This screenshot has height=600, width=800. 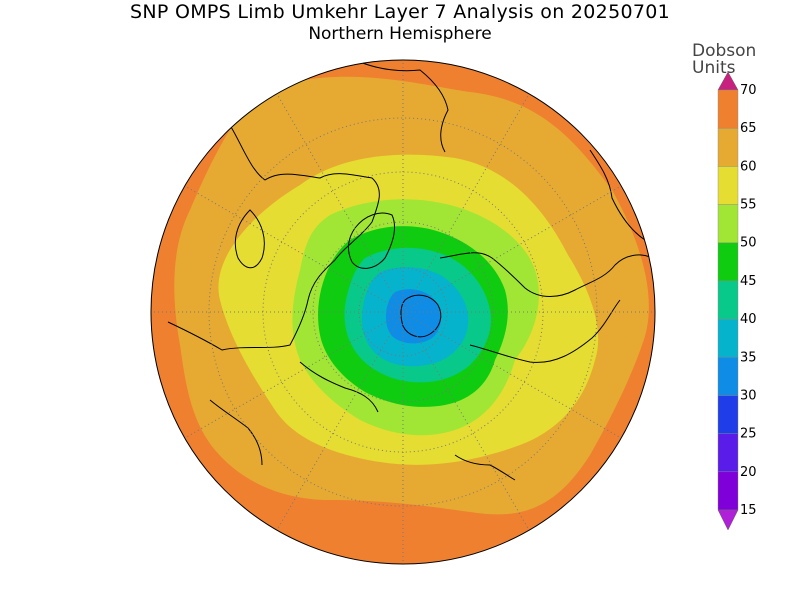 I want to click on legend-tick-label-55: 55, so click(x=748, y=205).